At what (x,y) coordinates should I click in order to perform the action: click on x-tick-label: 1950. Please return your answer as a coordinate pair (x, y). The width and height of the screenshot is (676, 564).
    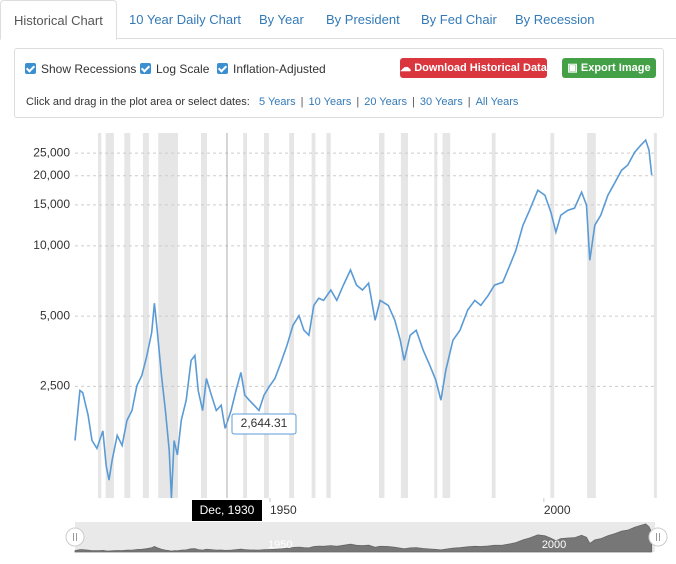
    Looking at the image, I should click on (283, 510).